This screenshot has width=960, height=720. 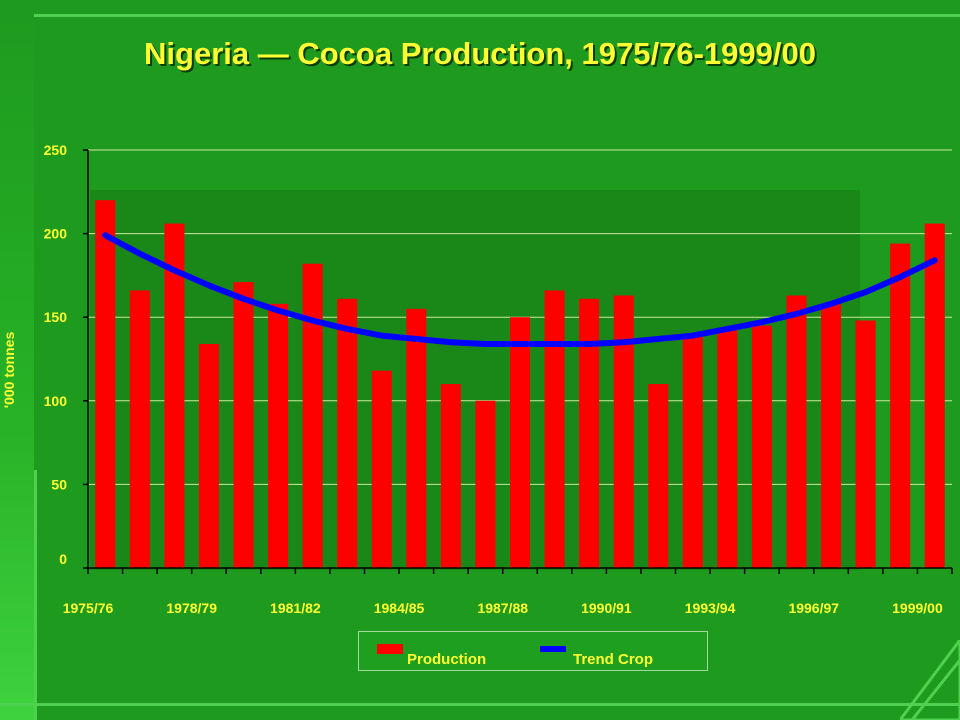 I want to click on x-tick-label-1987/88: 1987/88, so click(x=502, y=608).